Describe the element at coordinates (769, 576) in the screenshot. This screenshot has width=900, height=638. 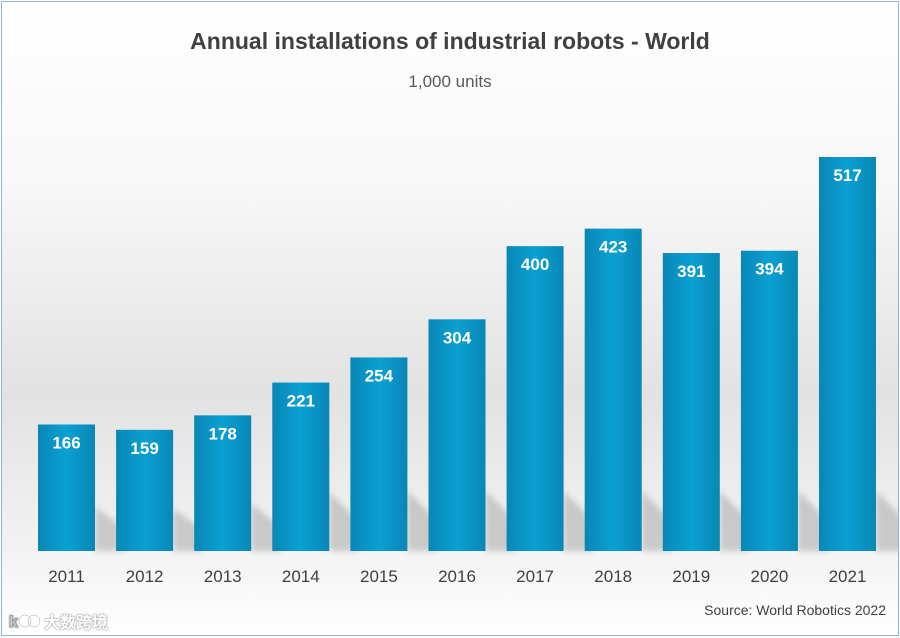
I see `x-tick-label: 2020` at that location.